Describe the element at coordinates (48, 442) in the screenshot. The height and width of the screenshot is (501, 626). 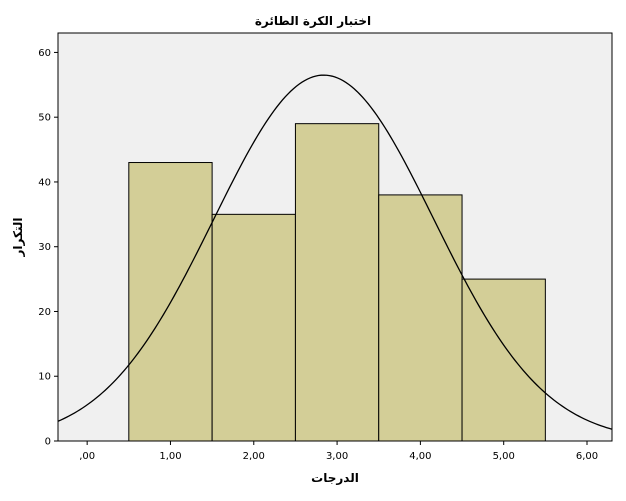
I see `y-tick-label: 0` at that location.